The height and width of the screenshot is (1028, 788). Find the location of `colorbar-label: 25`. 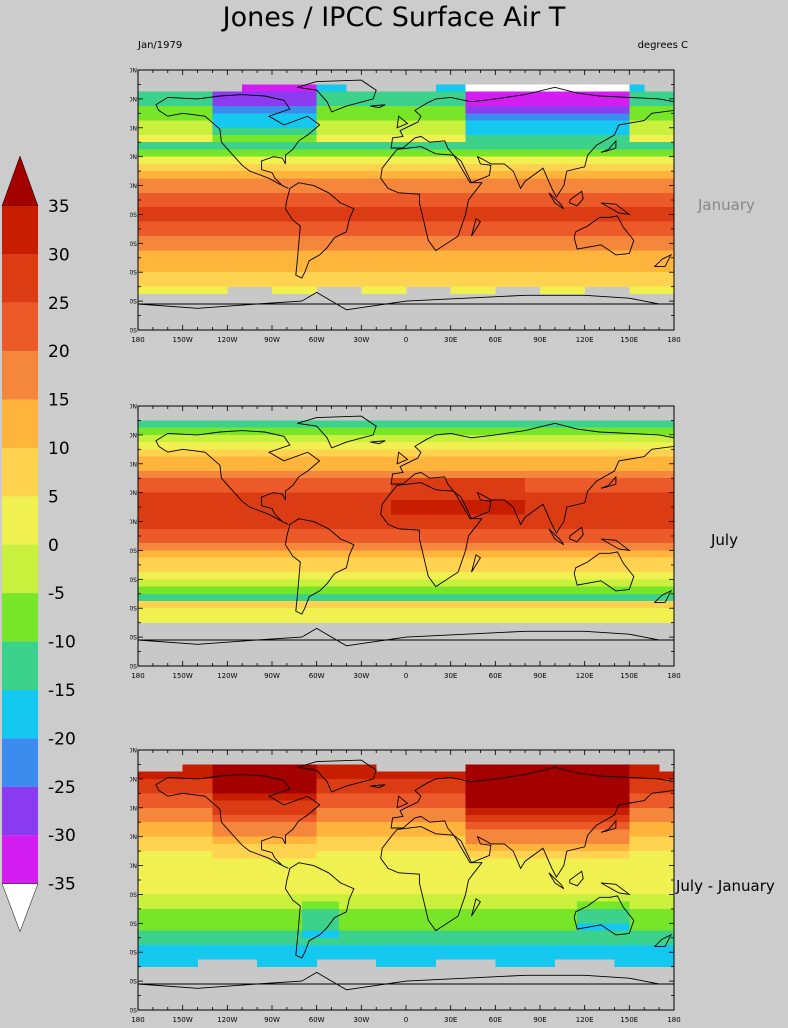

colorbar-label: 25 is located at coordinates (59, 304).